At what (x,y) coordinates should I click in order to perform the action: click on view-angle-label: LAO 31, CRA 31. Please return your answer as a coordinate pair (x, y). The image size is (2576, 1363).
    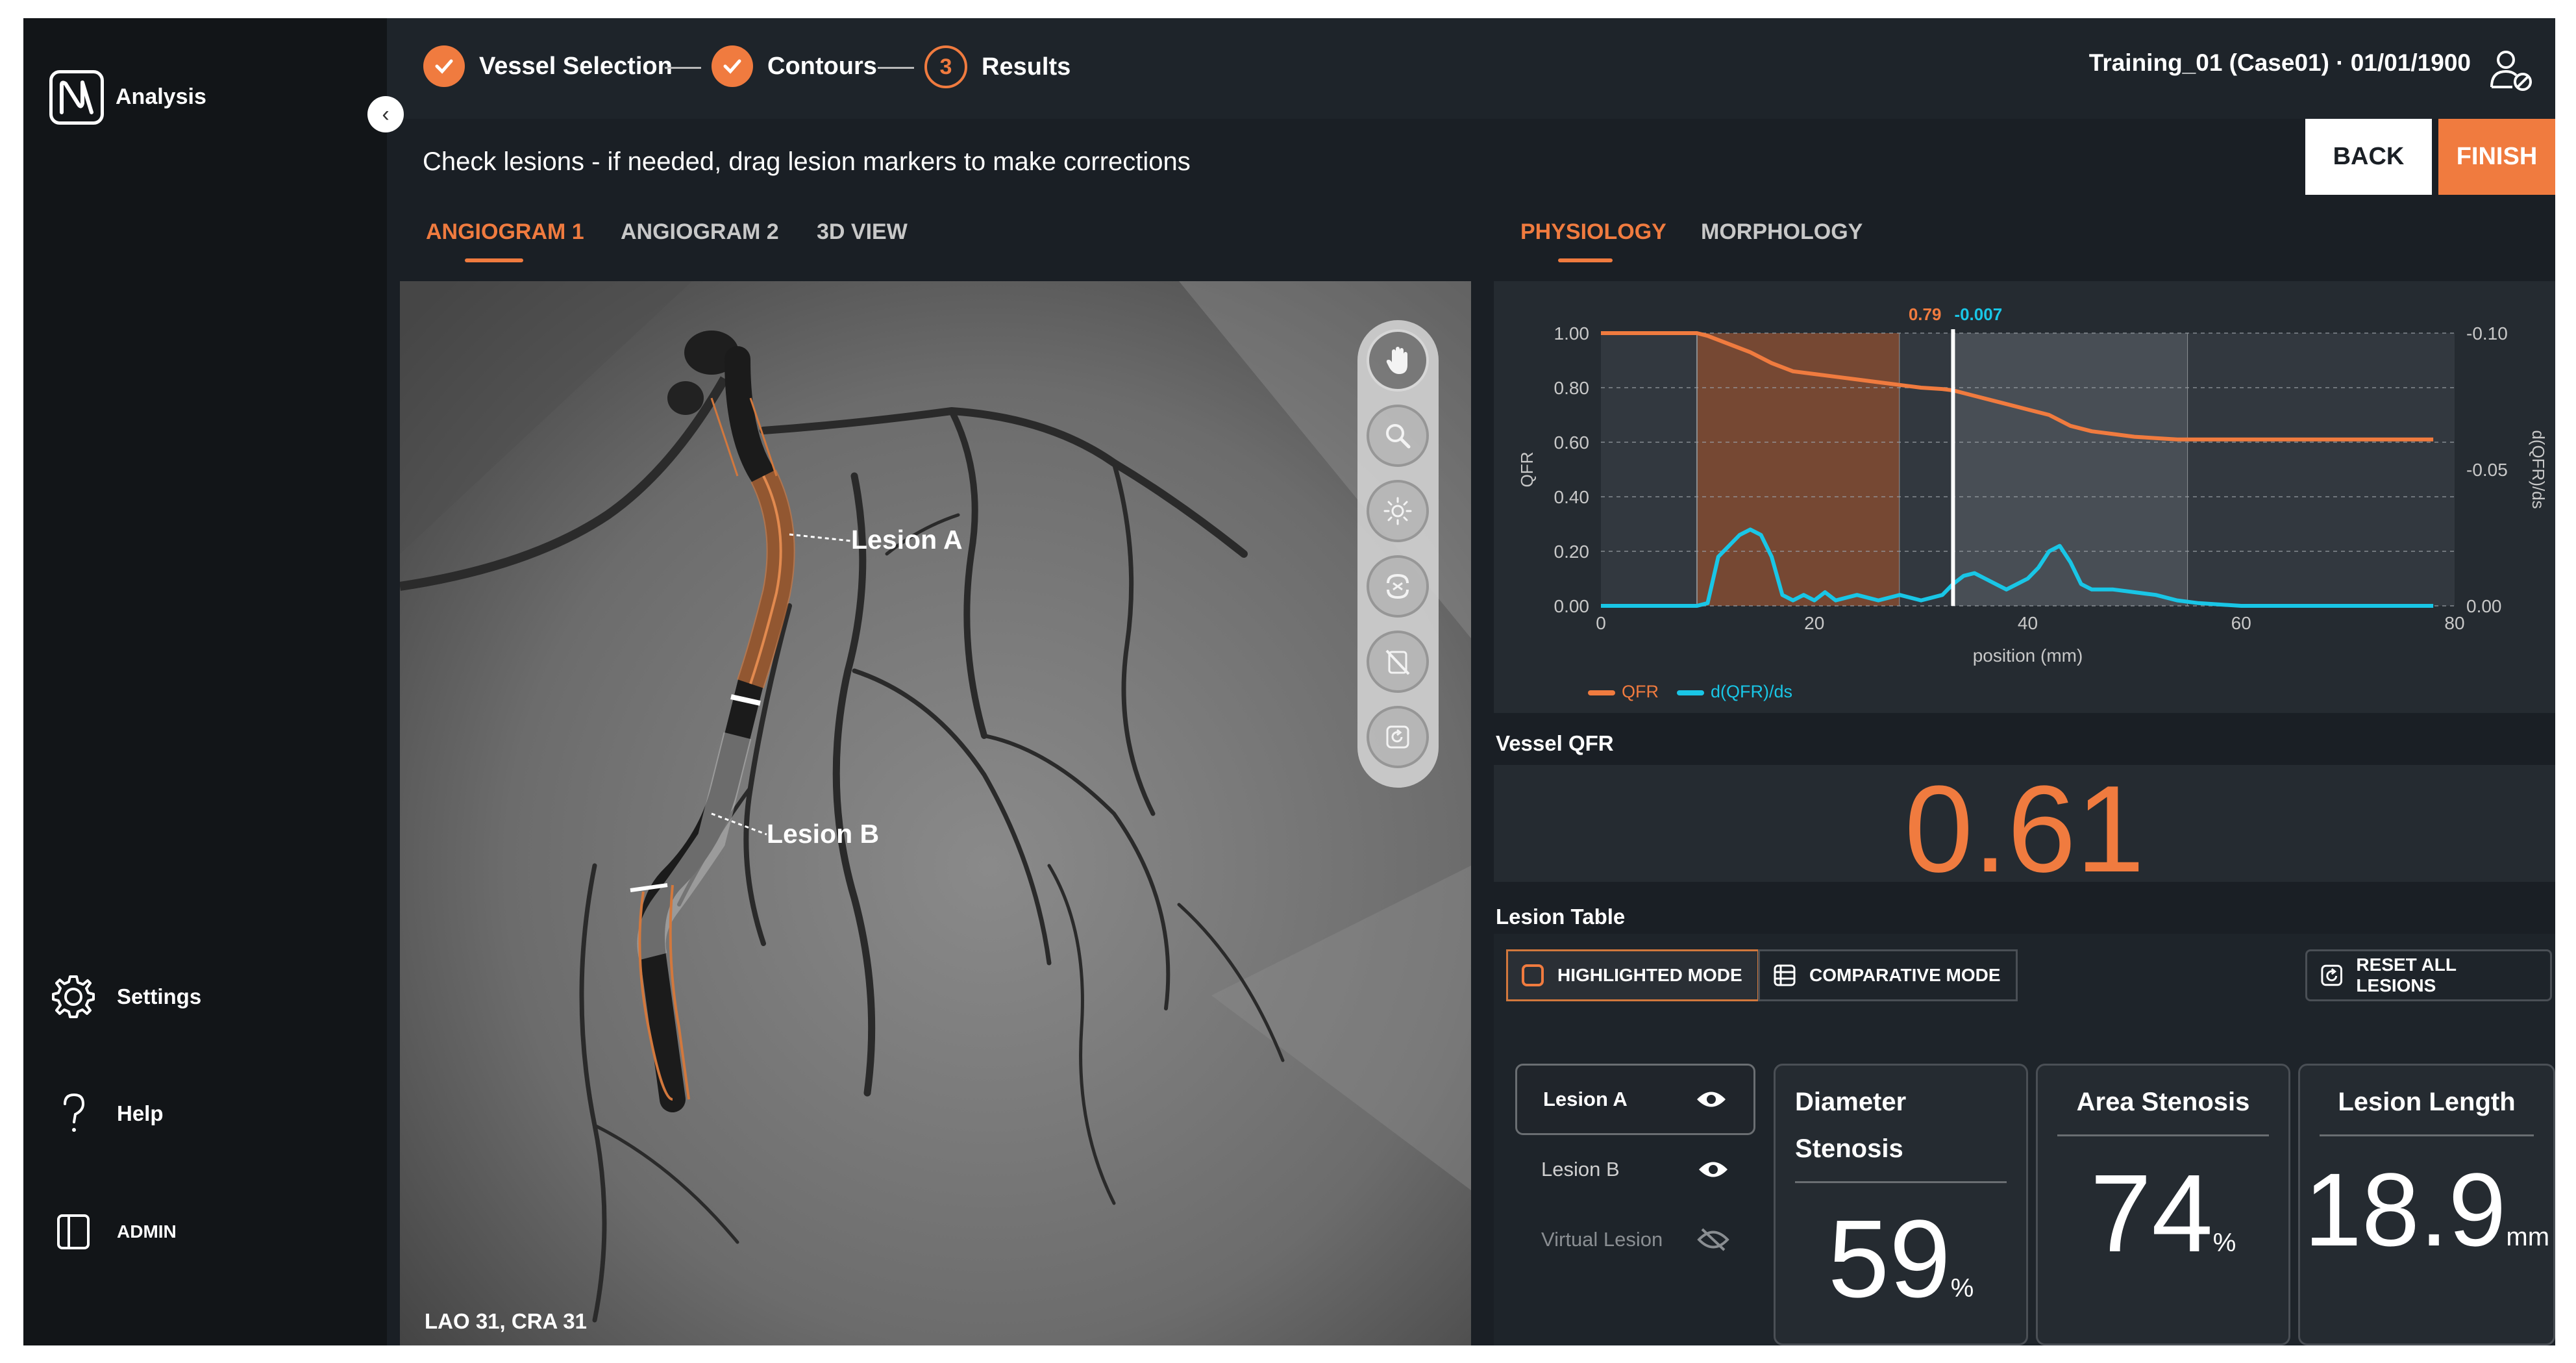
    Looking at the image, I should click on (506, 1321).